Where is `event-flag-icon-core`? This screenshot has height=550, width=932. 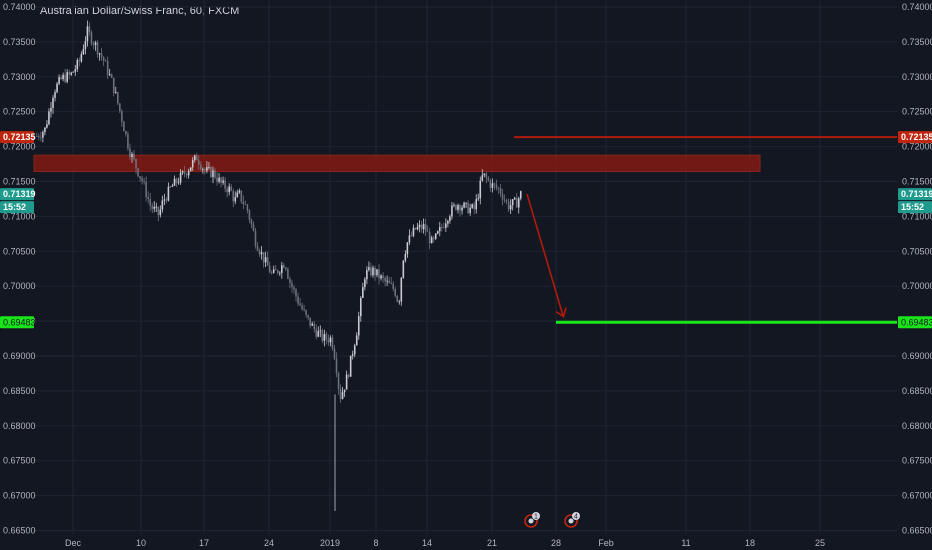
event-flag-icon-core is located at coordinates (571, 521).